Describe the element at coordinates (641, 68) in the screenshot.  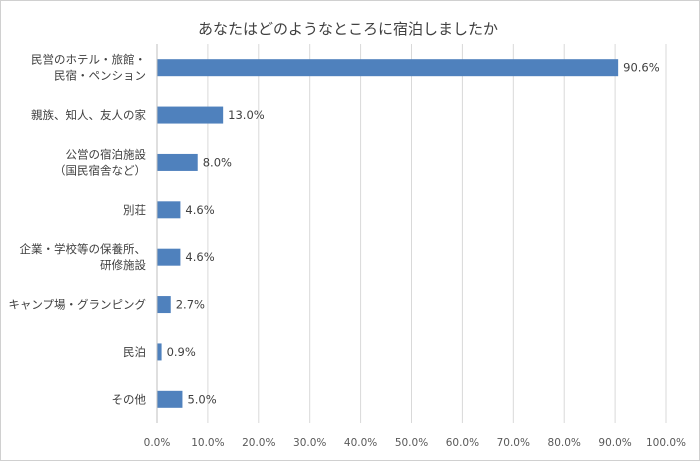
I see `data-label: 90.6%` at that location.